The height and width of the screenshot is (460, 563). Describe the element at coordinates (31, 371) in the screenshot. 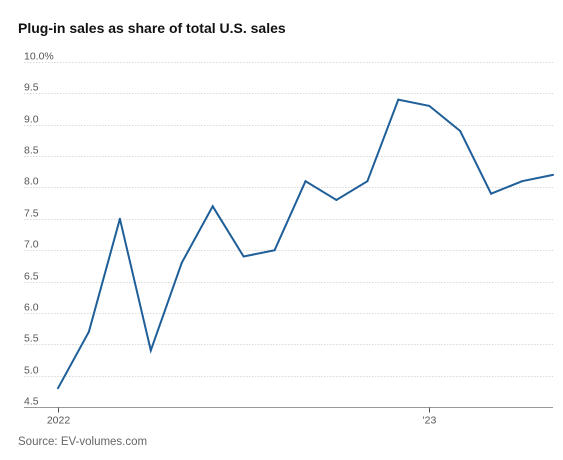

I see `y-tick-label: 5.0` at that location.